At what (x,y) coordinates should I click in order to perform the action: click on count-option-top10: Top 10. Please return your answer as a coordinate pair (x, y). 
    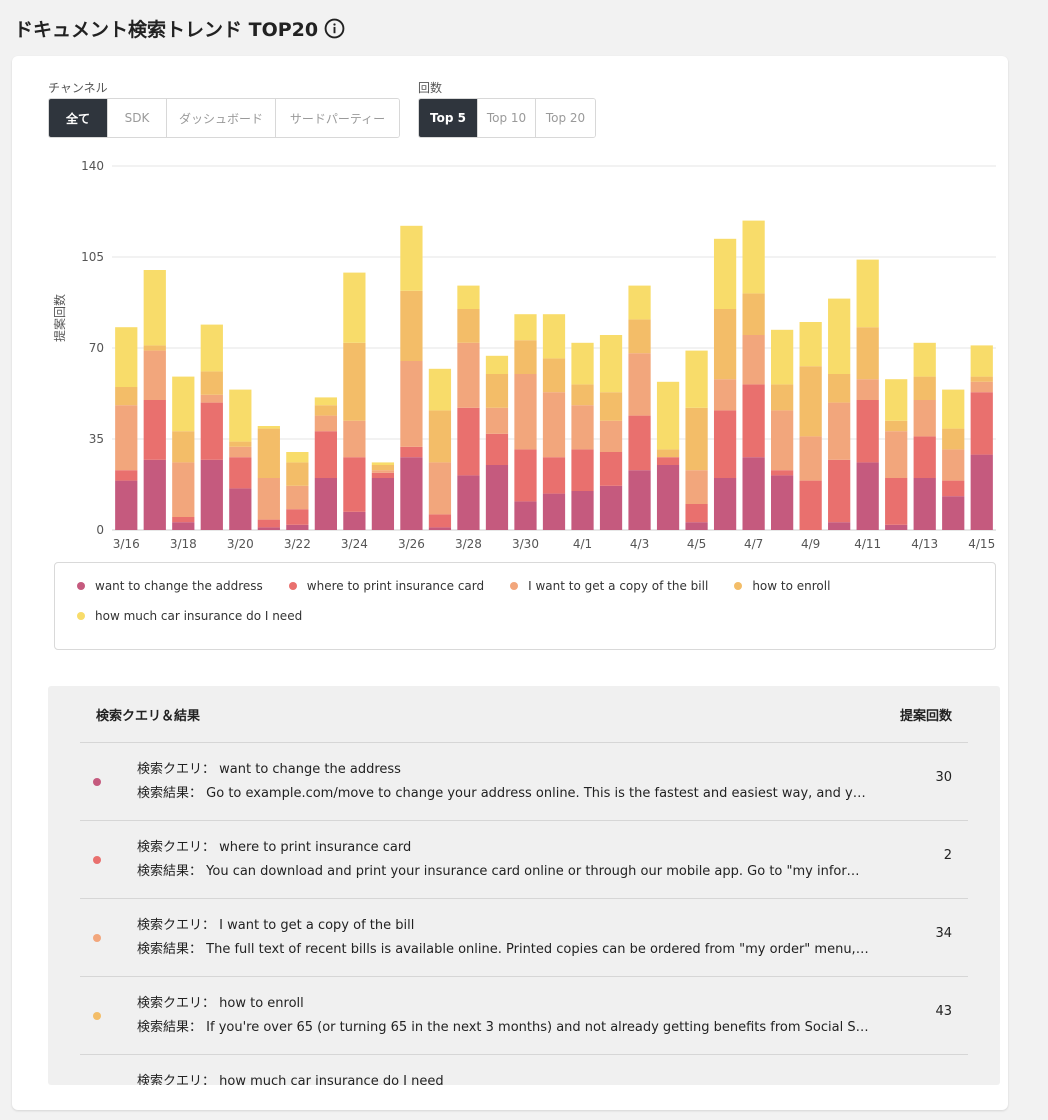
    Looking at the image, I should click on (507, 118).